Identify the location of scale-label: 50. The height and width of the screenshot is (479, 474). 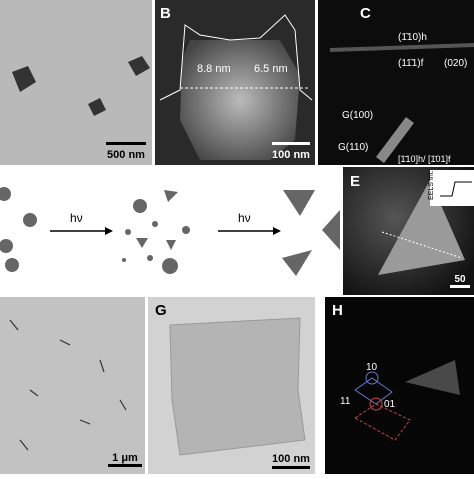
(460, 279).